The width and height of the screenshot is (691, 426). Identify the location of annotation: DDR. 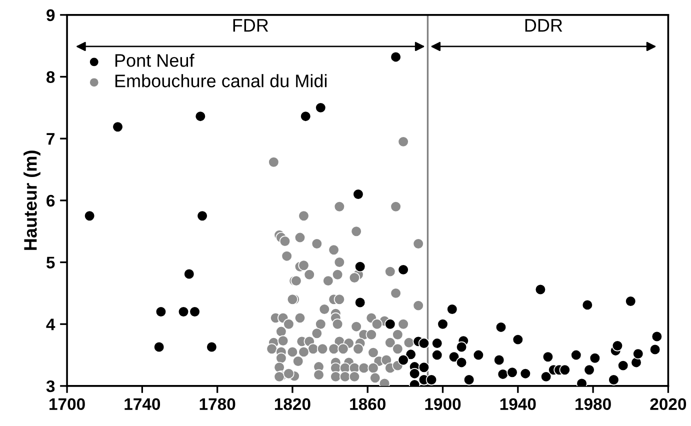
(543, 25).